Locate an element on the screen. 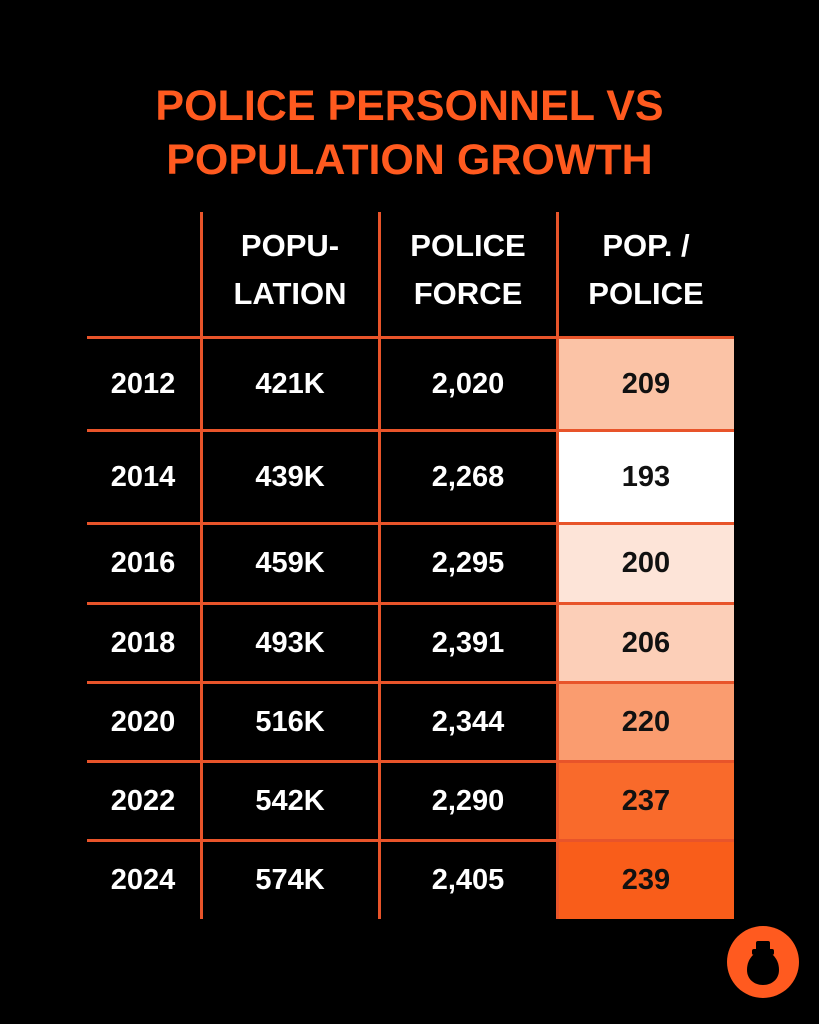 The width and height of the screenshot is (819, 1024). population-cell: 439K is located at coordinates (290, 476).